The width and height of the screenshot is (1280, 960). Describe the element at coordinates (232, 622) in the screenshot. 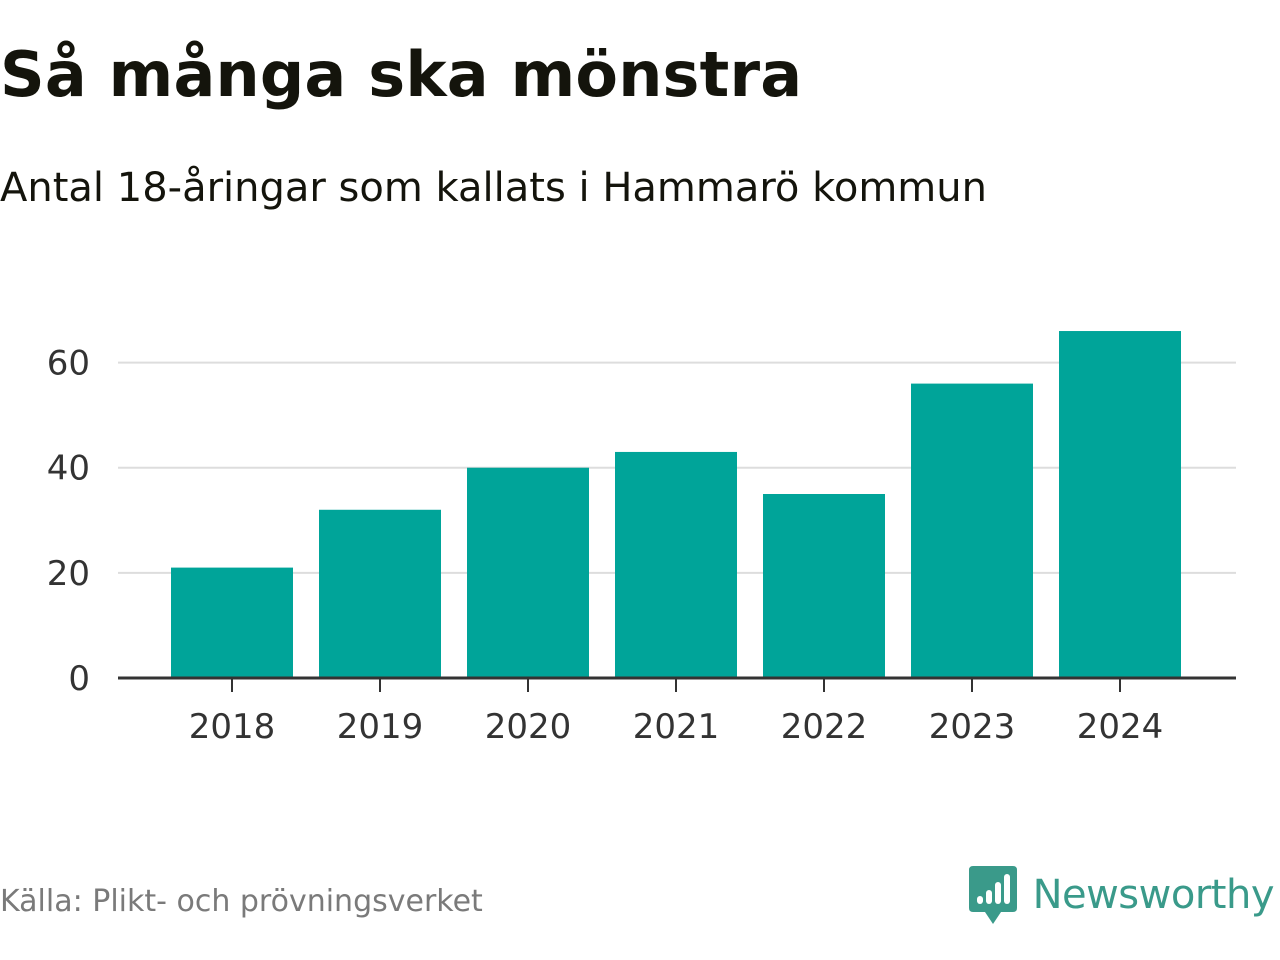

I see `bar-2018` at that location.